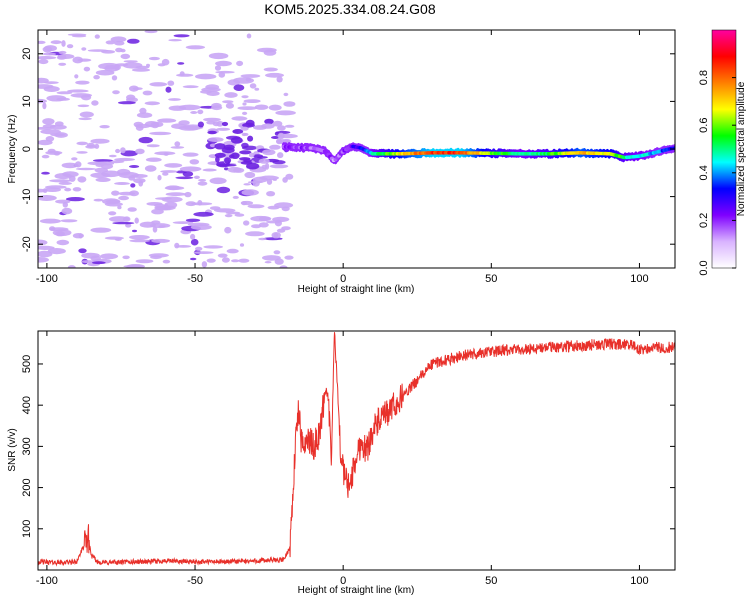 This screenshot has width=750, height=600. Describe the element at coordinates (27, 244) in the screenshot. I see `y-tick-label: -20` at that location.